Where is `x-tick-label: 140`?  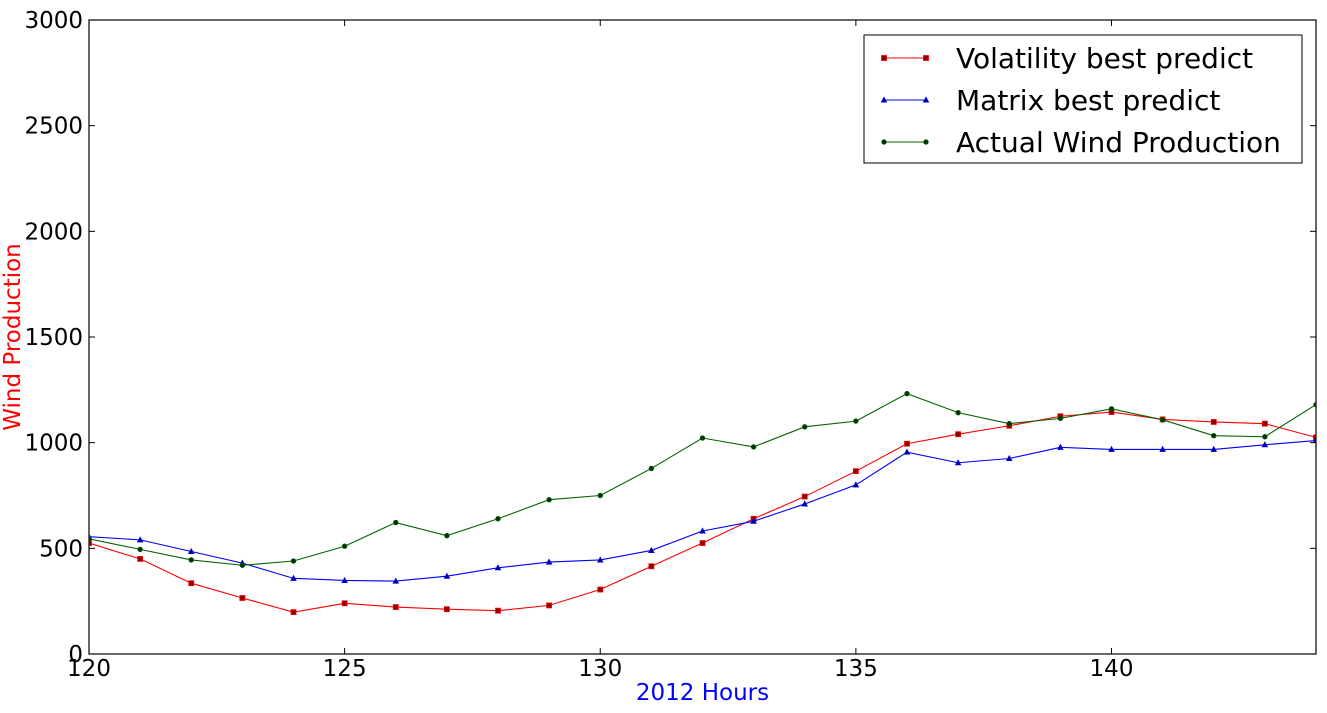
x-tick-label: 140 is located at coordinates (1112, 669).